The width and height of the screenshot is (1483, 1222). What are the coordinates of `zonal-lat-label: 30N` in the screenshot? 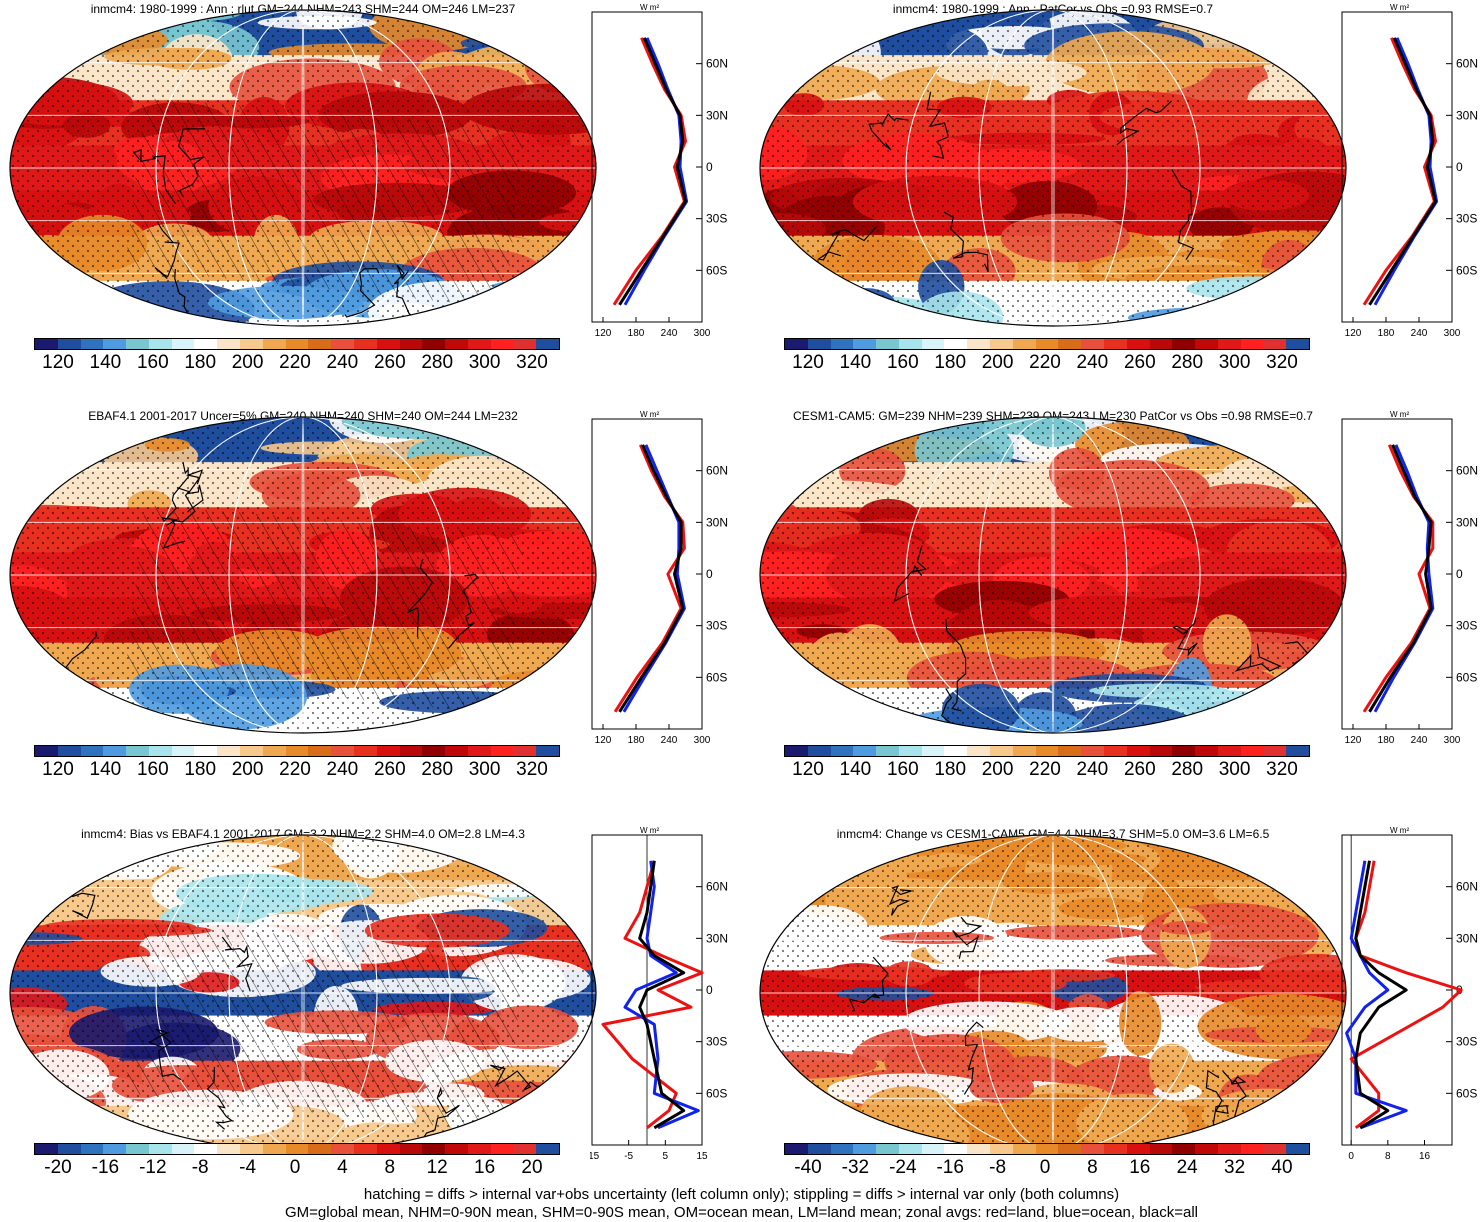 It's located at (1467, 938).